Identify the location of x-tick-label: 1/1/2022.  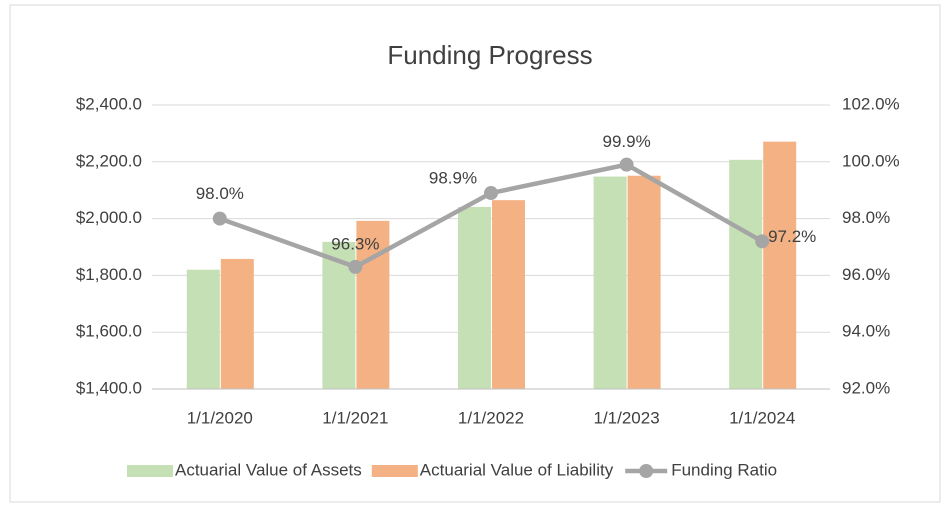
(491, 417).